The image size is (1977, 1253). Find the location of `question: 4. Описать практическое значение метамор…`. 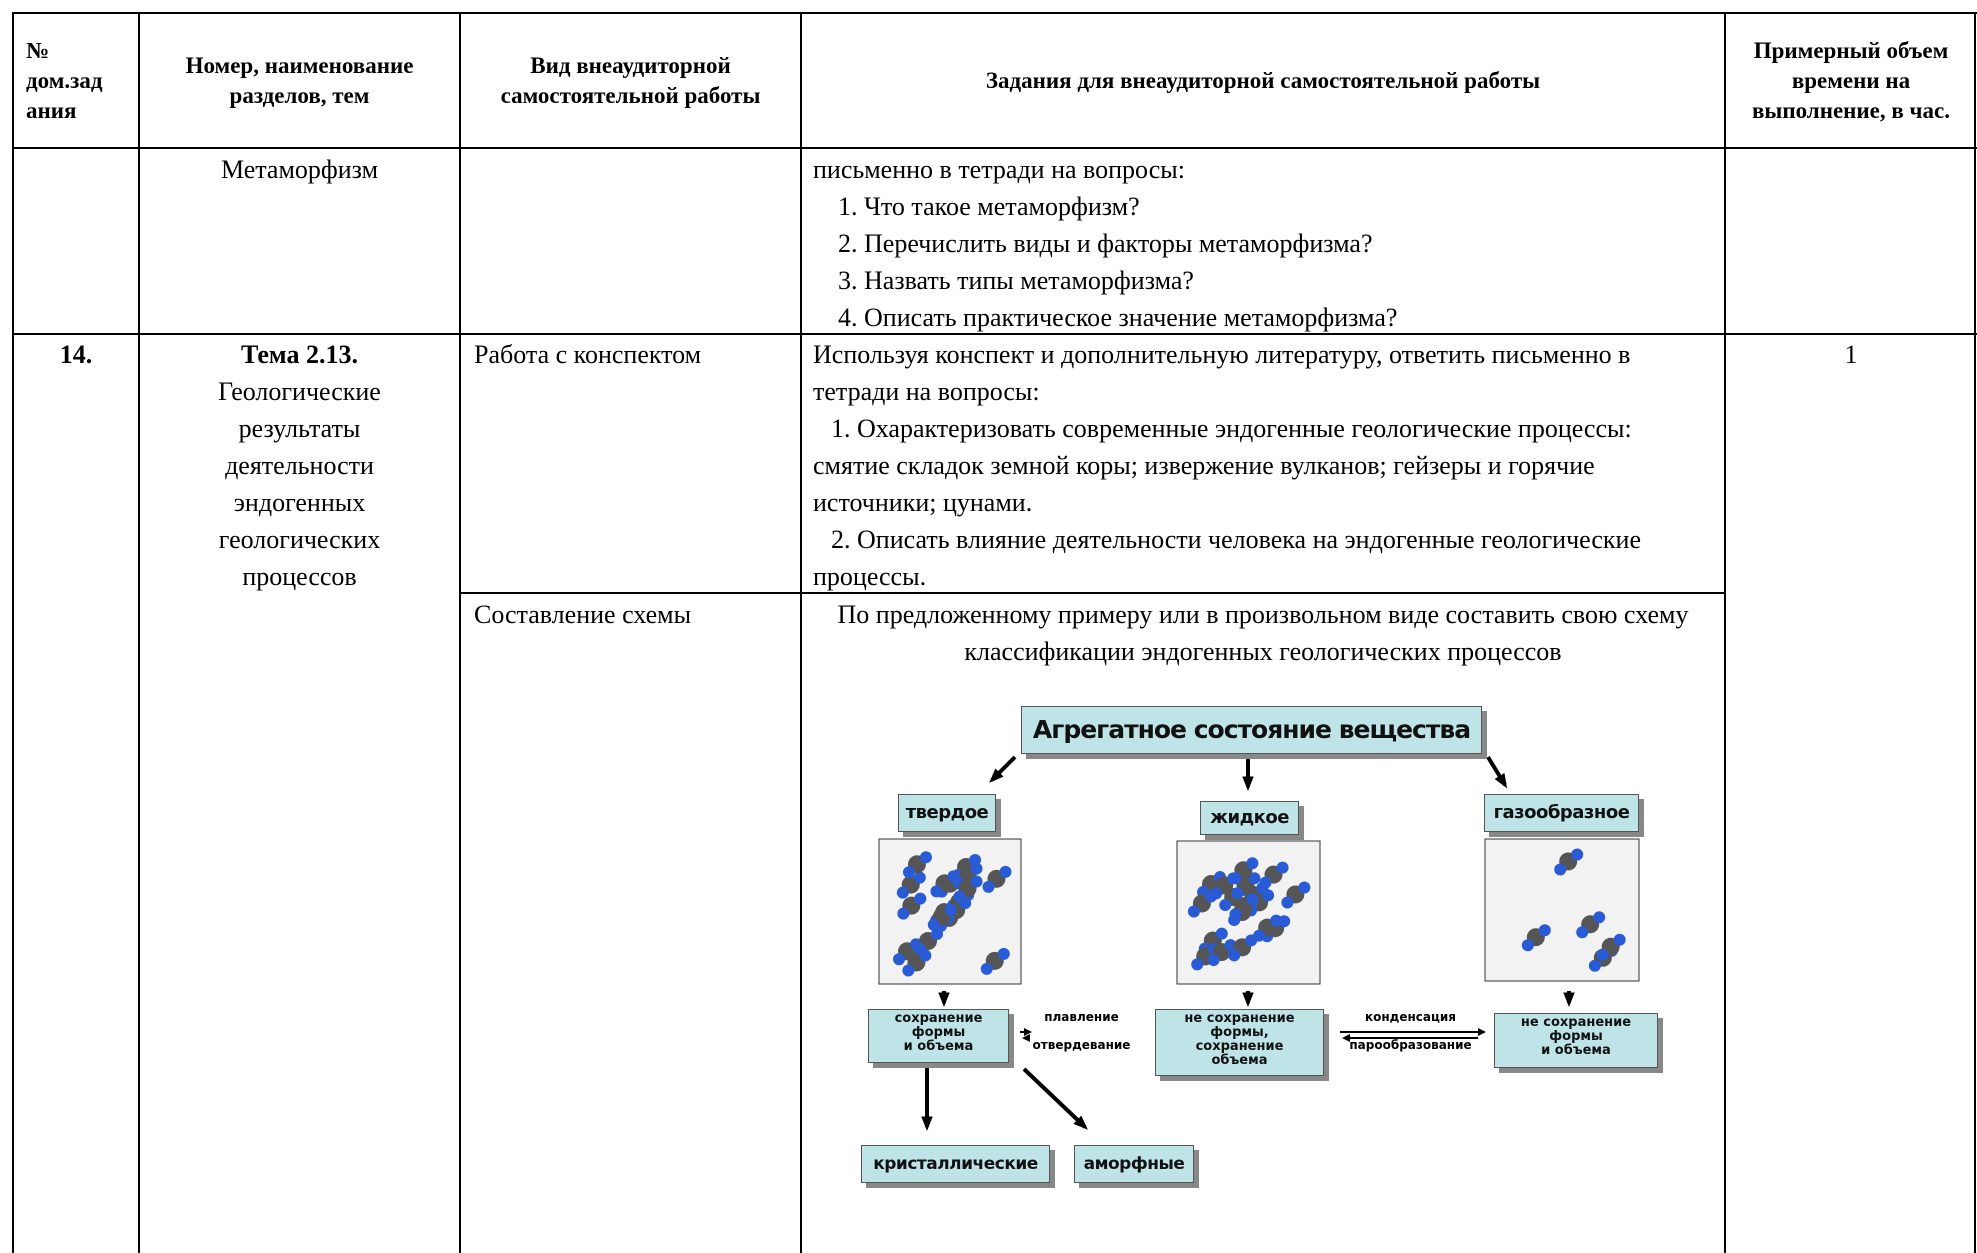

question: 4. Описать практическое значение метамор… is located at coordinates (1118, 317).